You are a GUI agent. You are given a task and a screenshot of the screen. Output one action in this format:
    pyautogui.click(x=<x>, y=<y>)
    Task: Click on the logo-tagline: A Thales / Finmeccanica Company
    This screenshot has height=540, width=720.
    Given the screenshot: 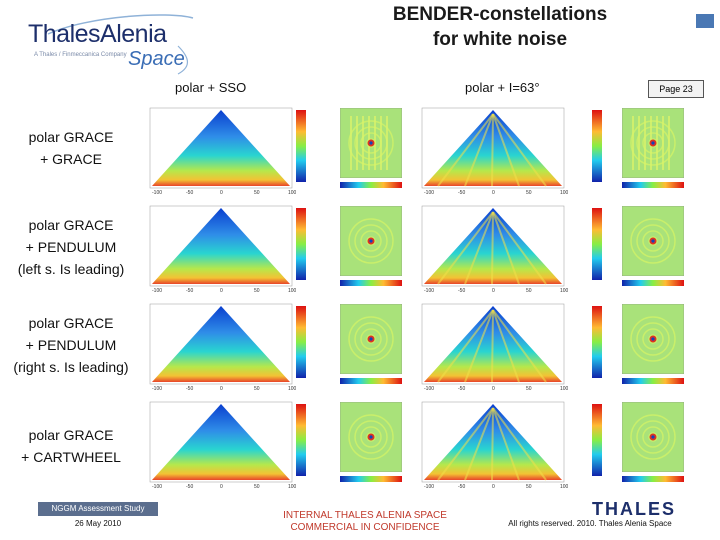 What is the action you would take?
    pyautogui.click(x=80, y=55)
    